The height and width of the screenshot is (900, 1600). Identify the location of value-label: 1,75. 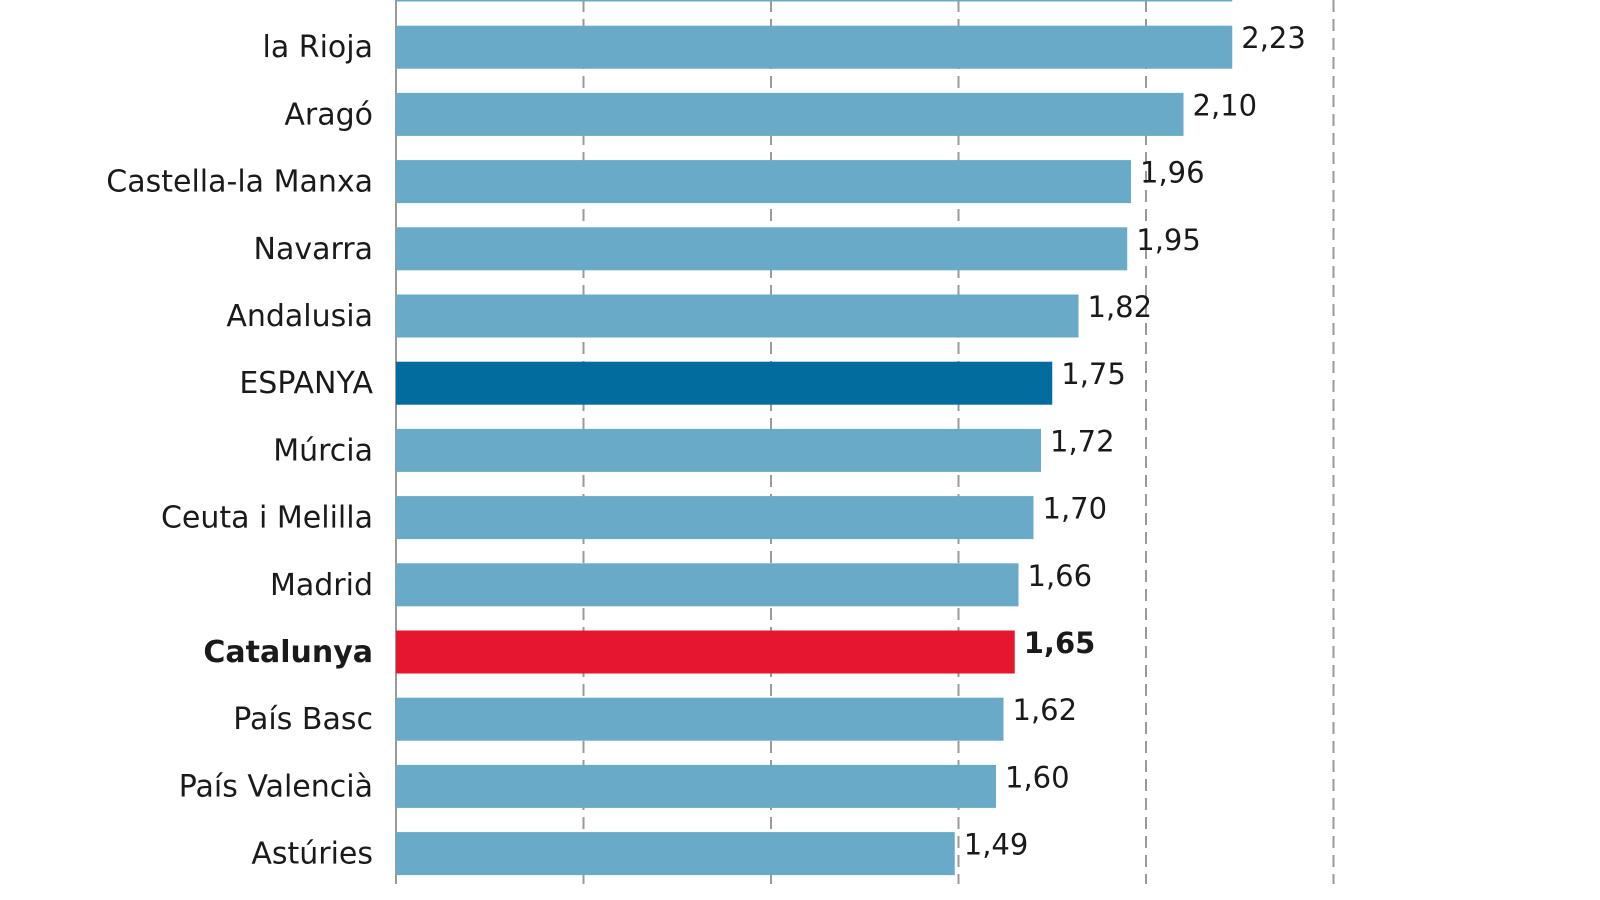
(1093, 374).